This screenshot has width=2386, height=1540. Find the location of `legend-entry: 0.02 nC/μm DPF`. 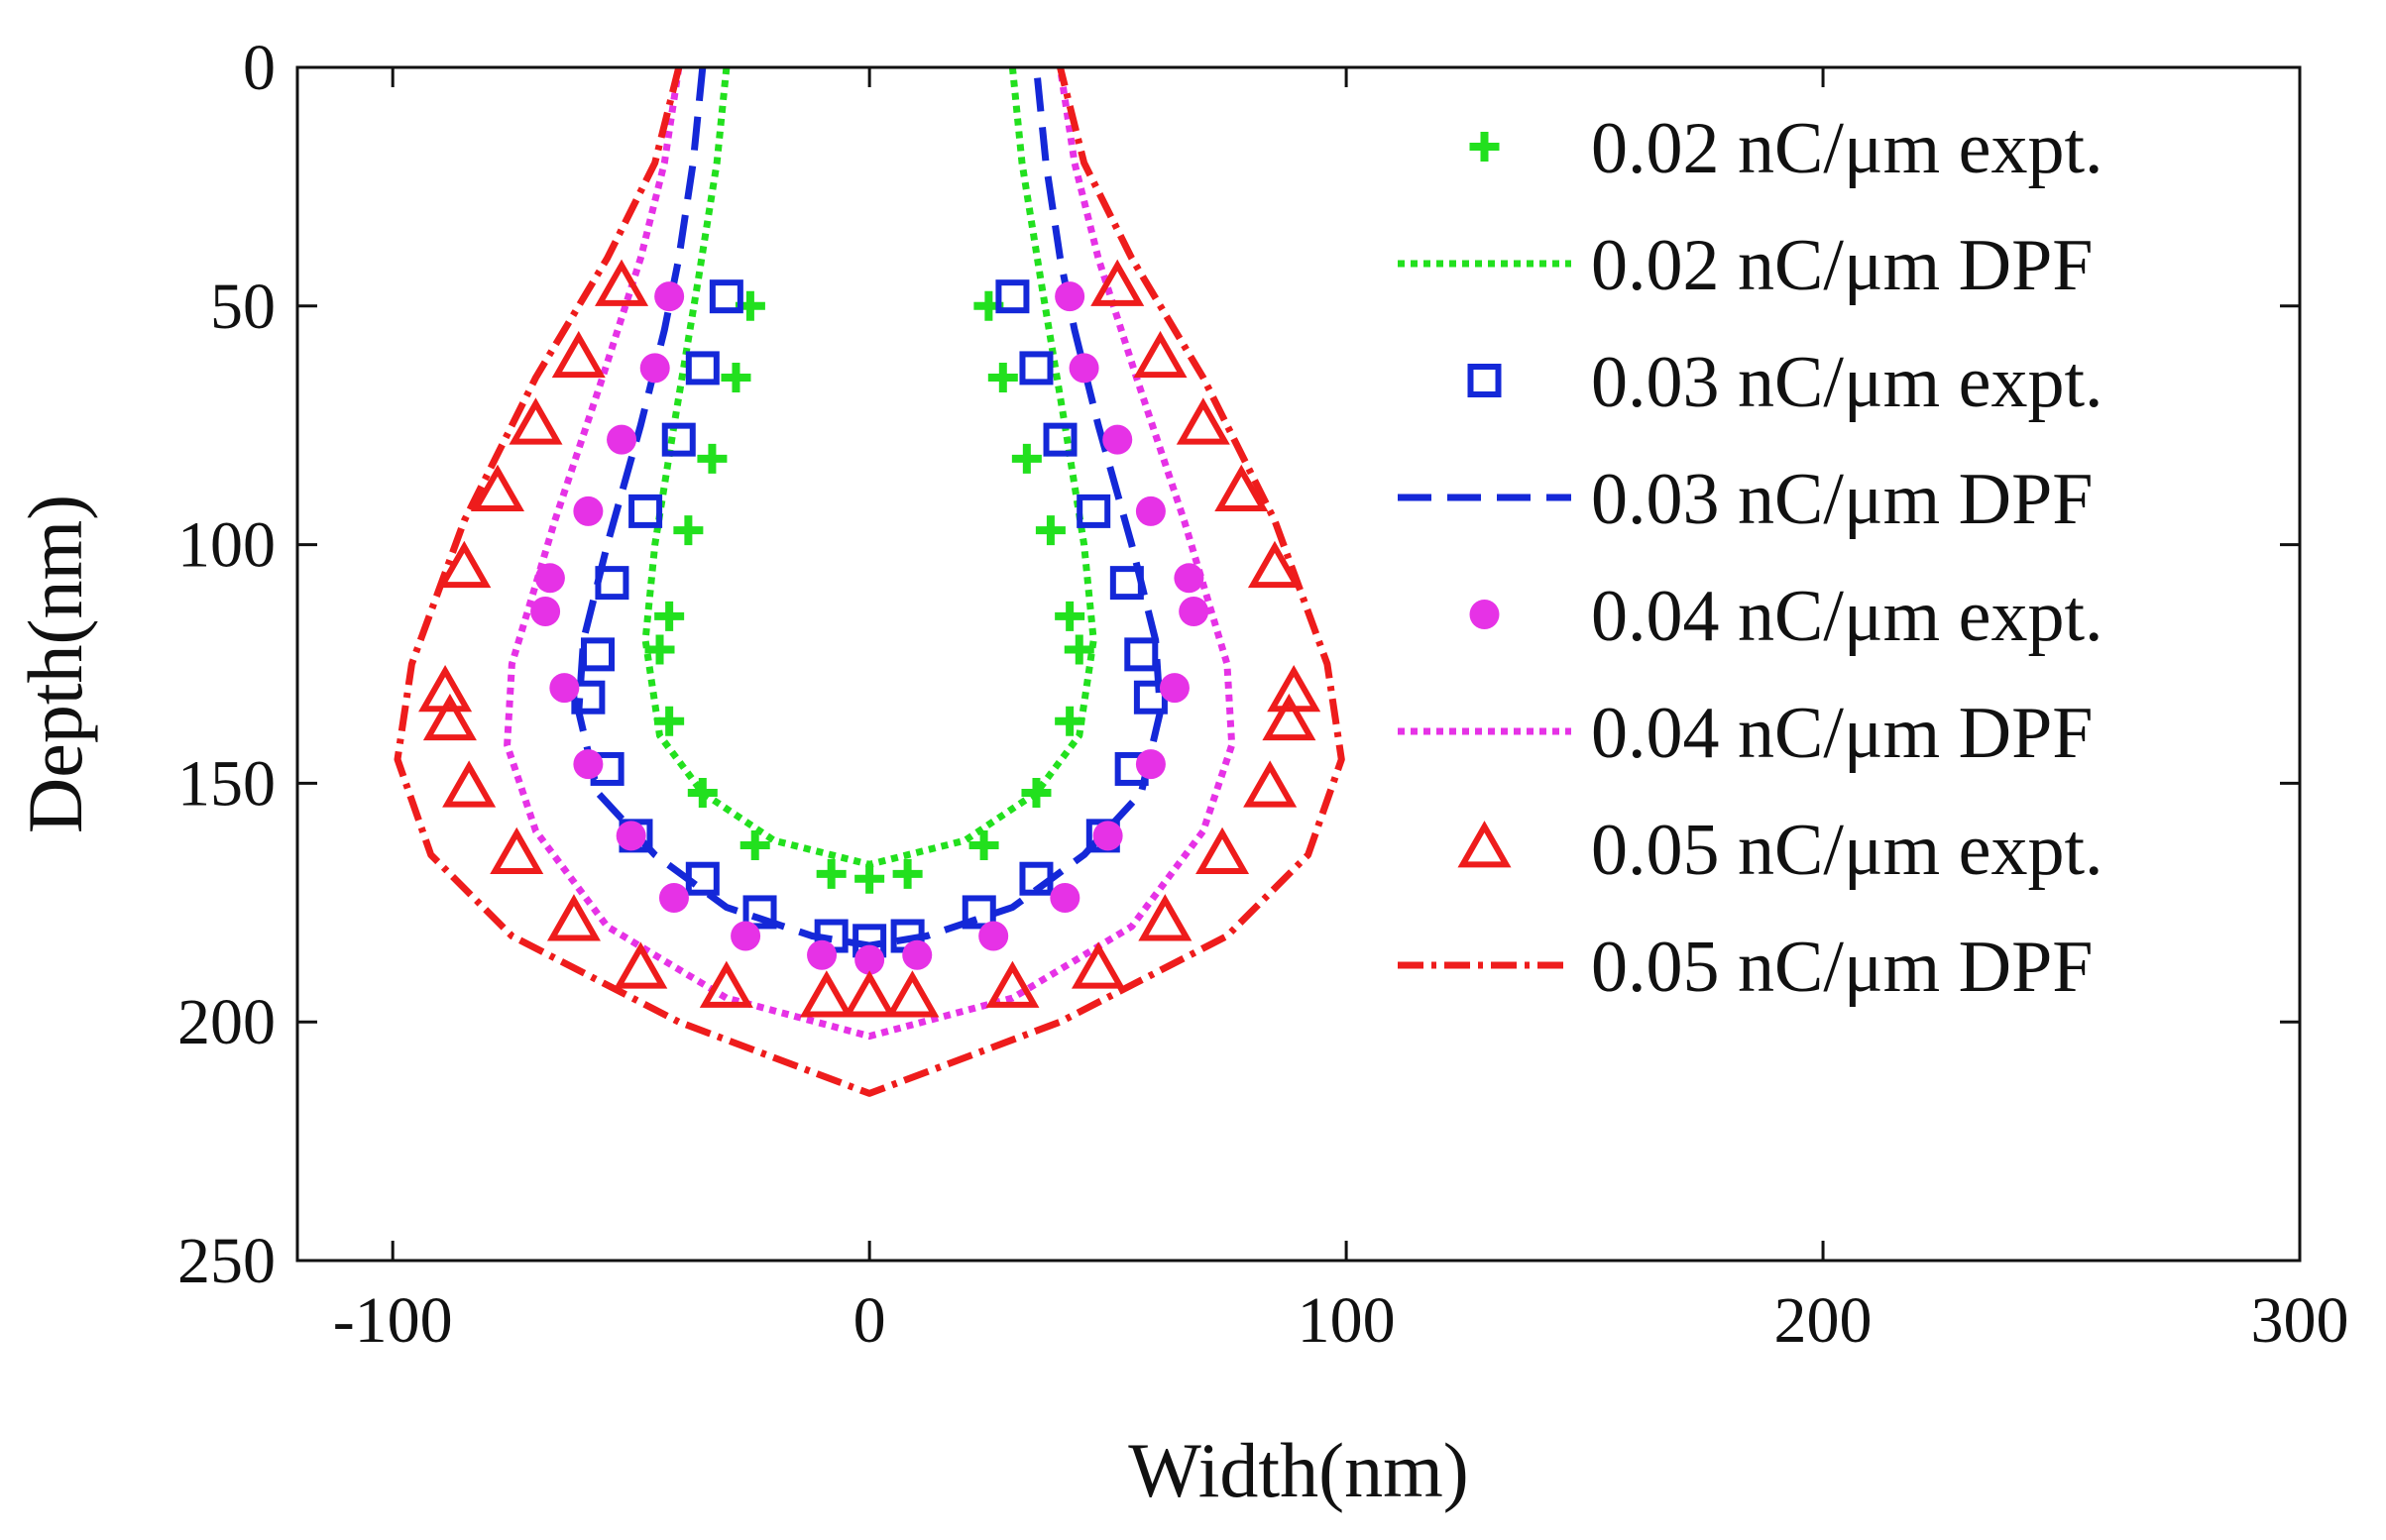

legend-entry: 0.02 nC/μm DPF is located at coordinates (1745, 265).